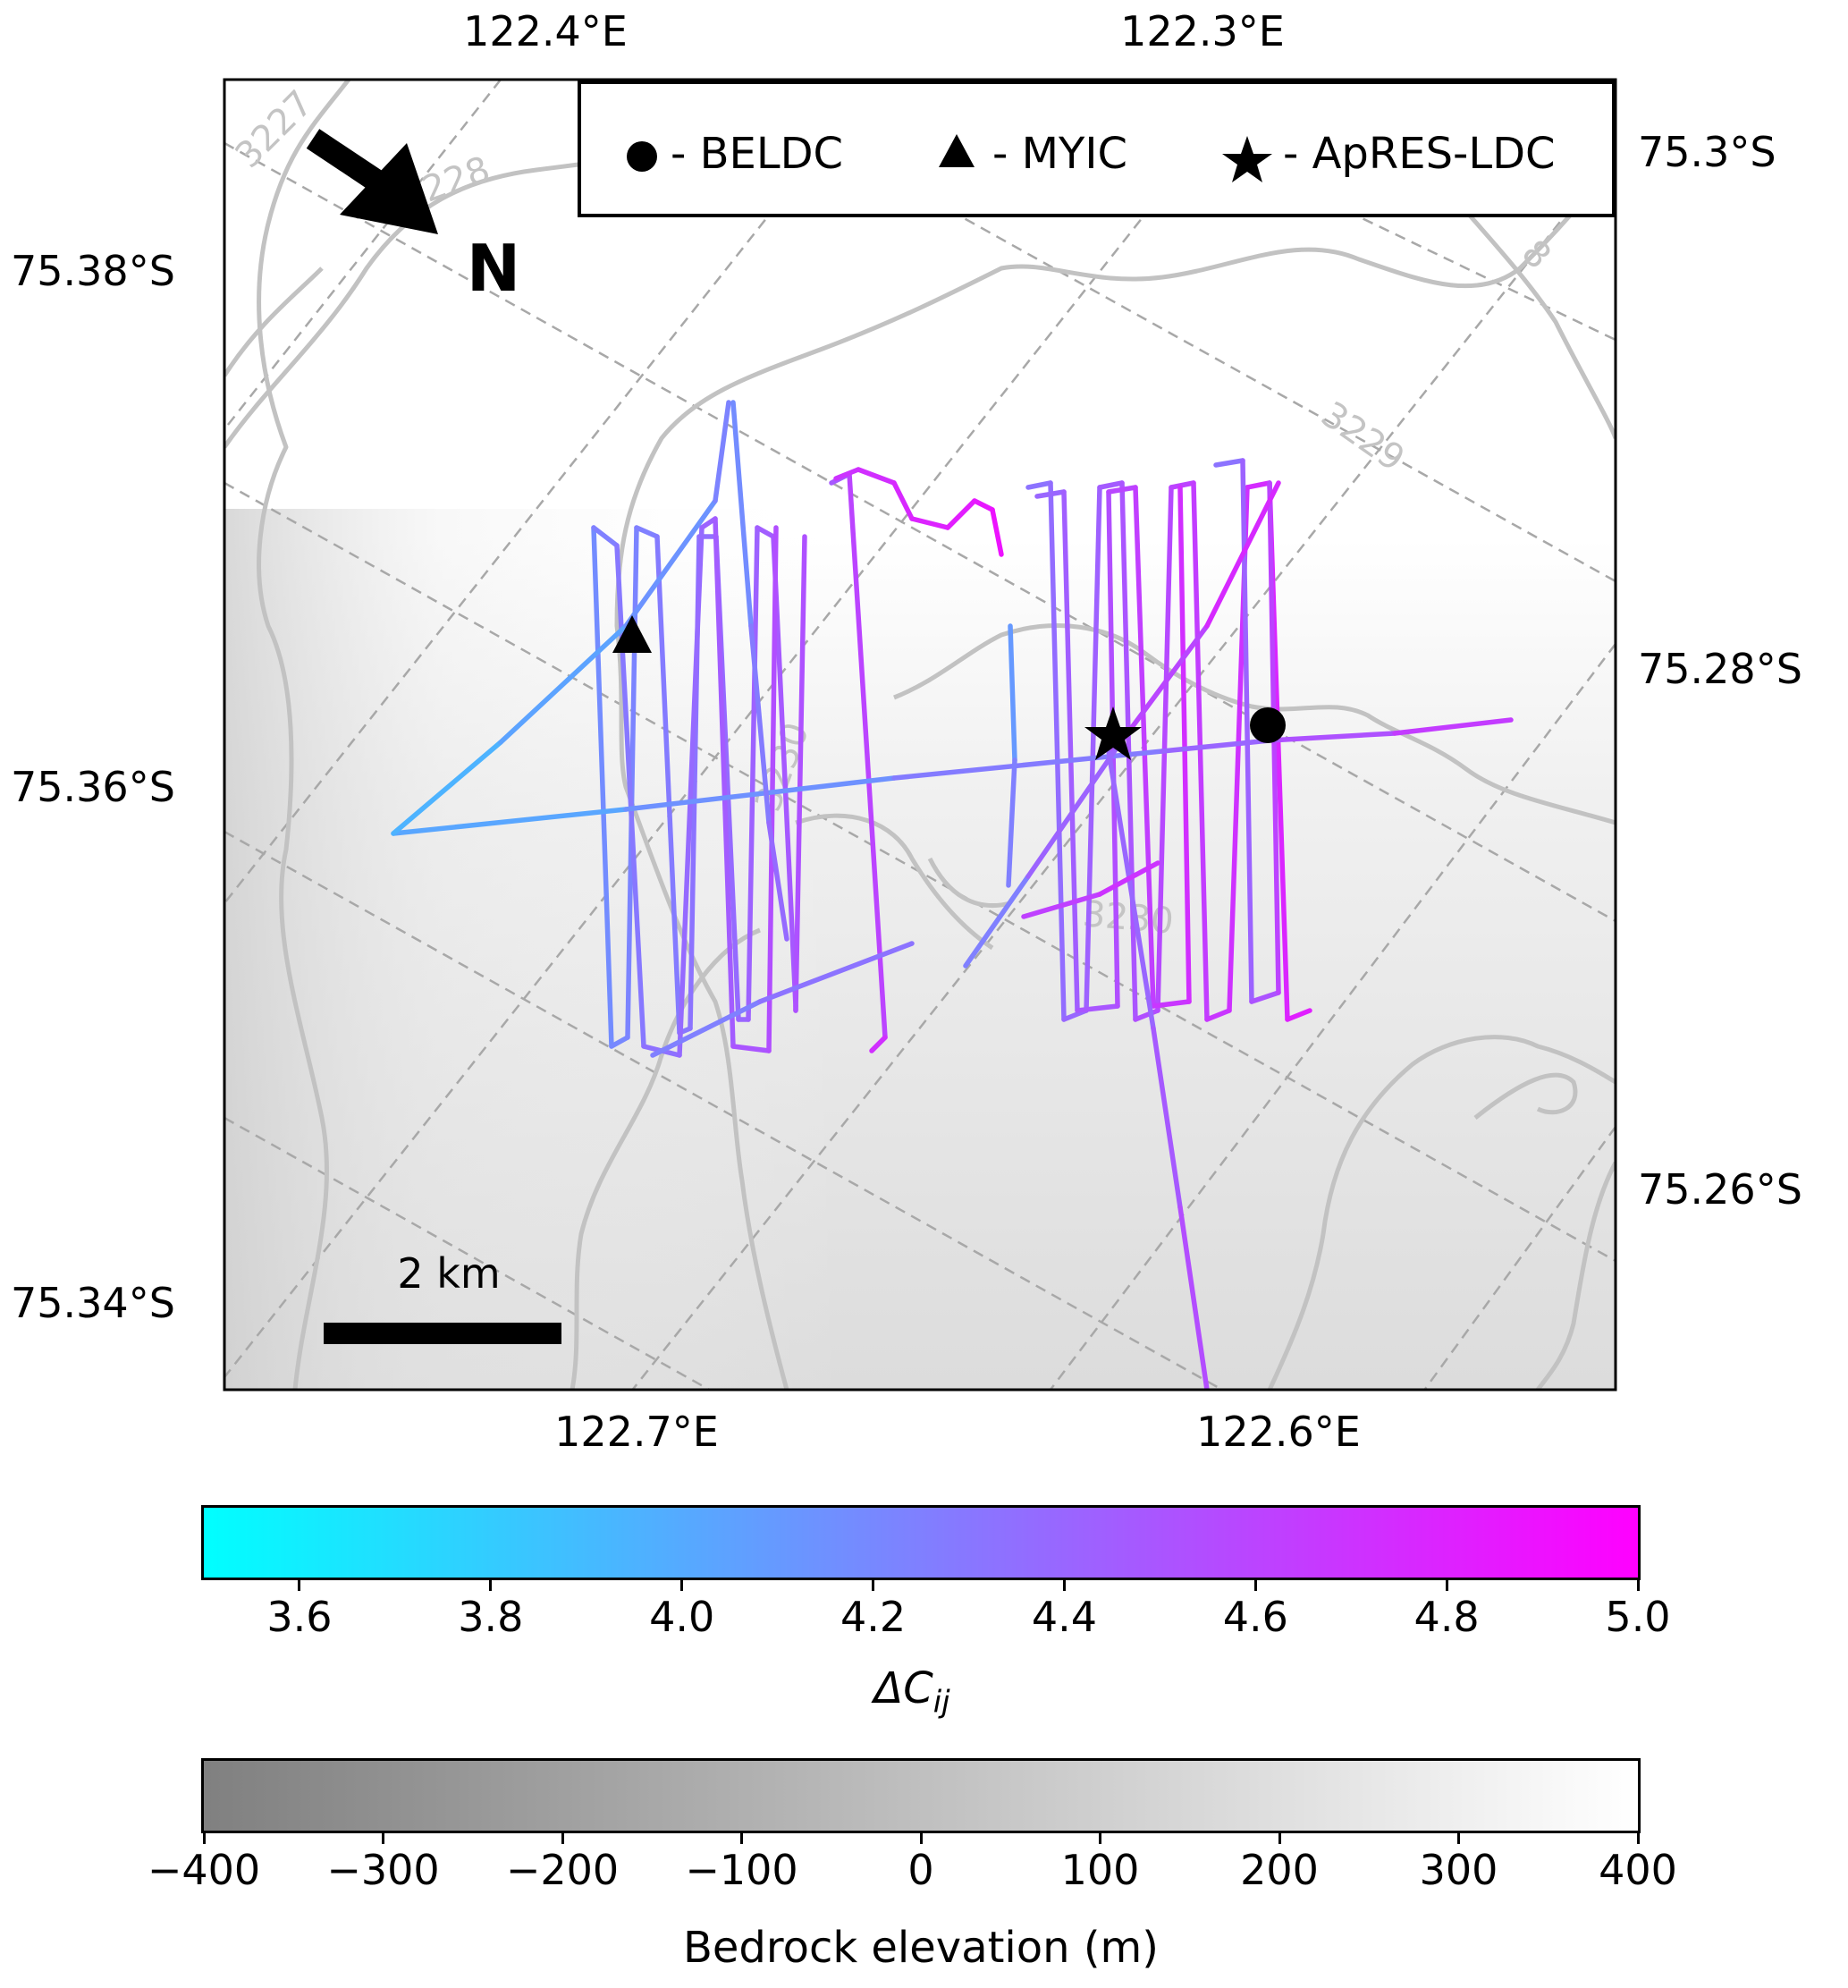 This screenshot has height=1988, width=1848. Describe the element at coordinates (1202, 31) in the screenshot. I see `top-lon-label: 122.3°E` at that location.